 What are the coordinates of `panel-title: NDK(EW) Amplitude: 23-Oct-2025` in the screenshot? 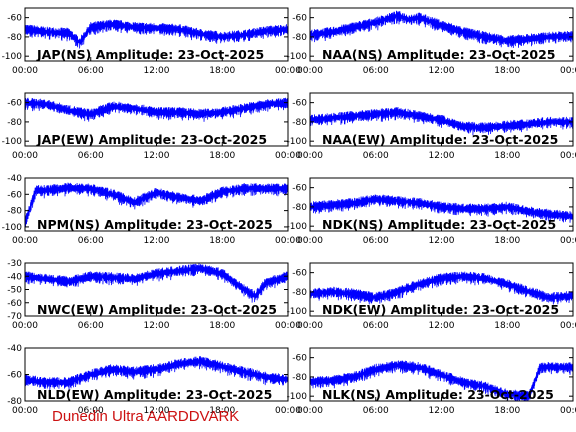 It's located at (440, 309).